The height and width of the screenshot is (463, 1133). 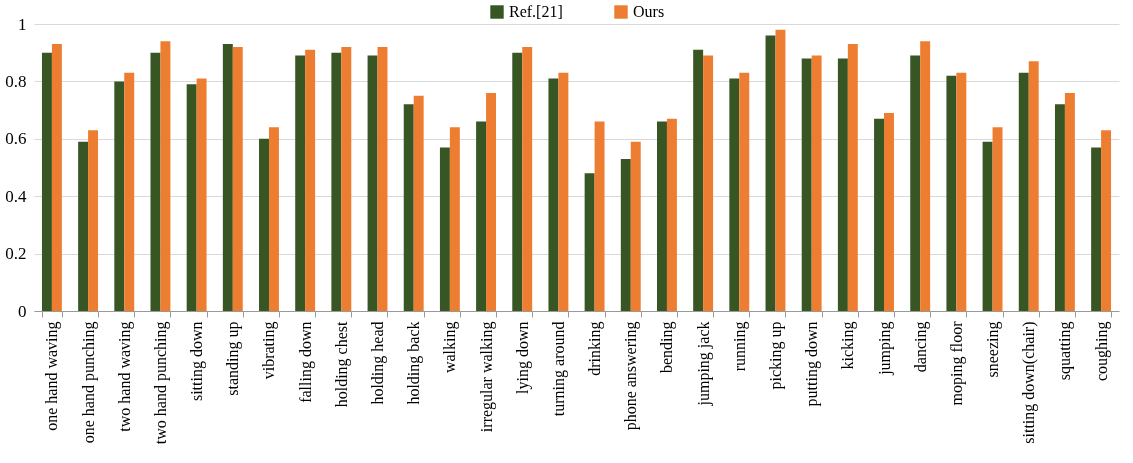 What do you see at coordinates (956, 363) in the screenshot?
I see `x-tick-label: moping floor` at bounding box center [956, 363].